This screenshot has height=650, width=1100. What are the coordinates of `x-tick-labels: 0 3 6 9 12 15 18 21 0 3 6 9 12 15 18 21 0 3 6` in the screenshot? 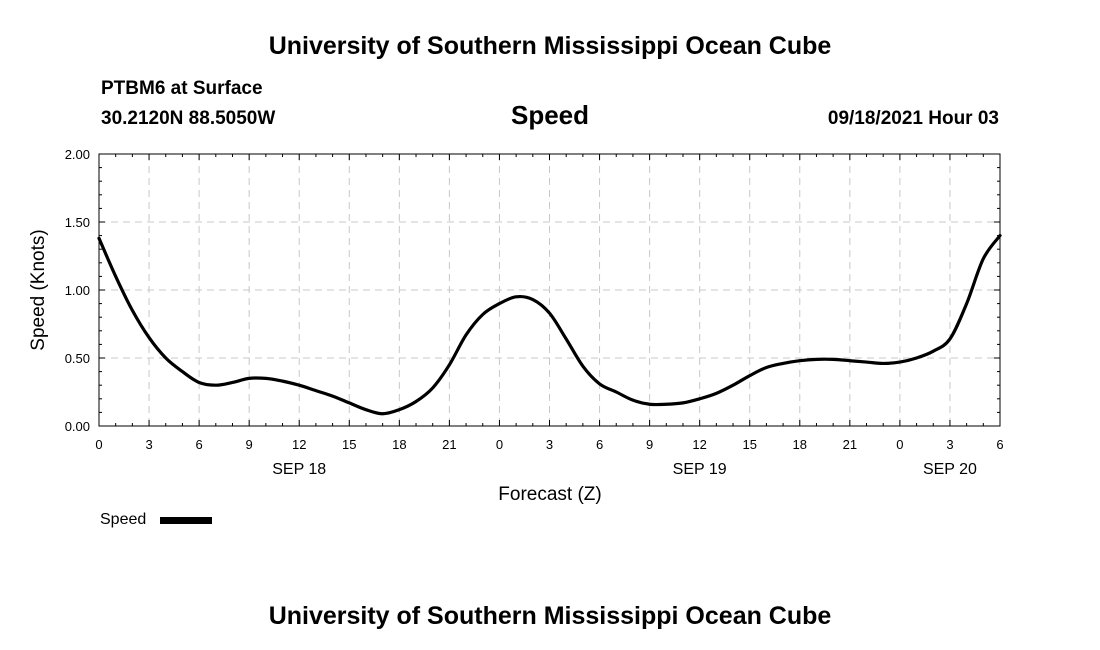 It's located at (549, 444).